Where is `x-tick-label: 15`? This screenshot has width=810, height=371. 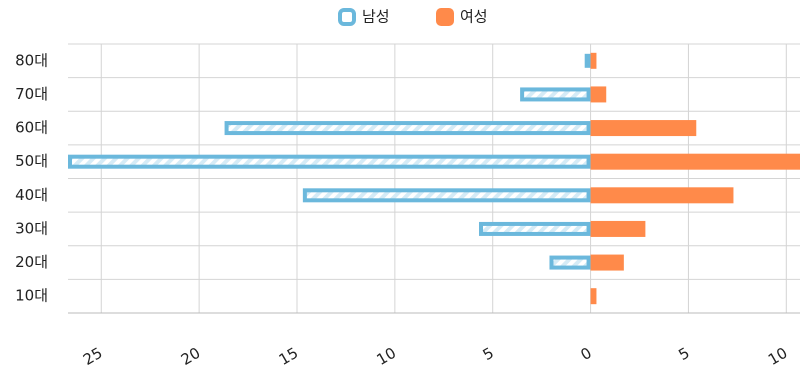 x-tick-label: 15 is located at coordinates (289, 356).